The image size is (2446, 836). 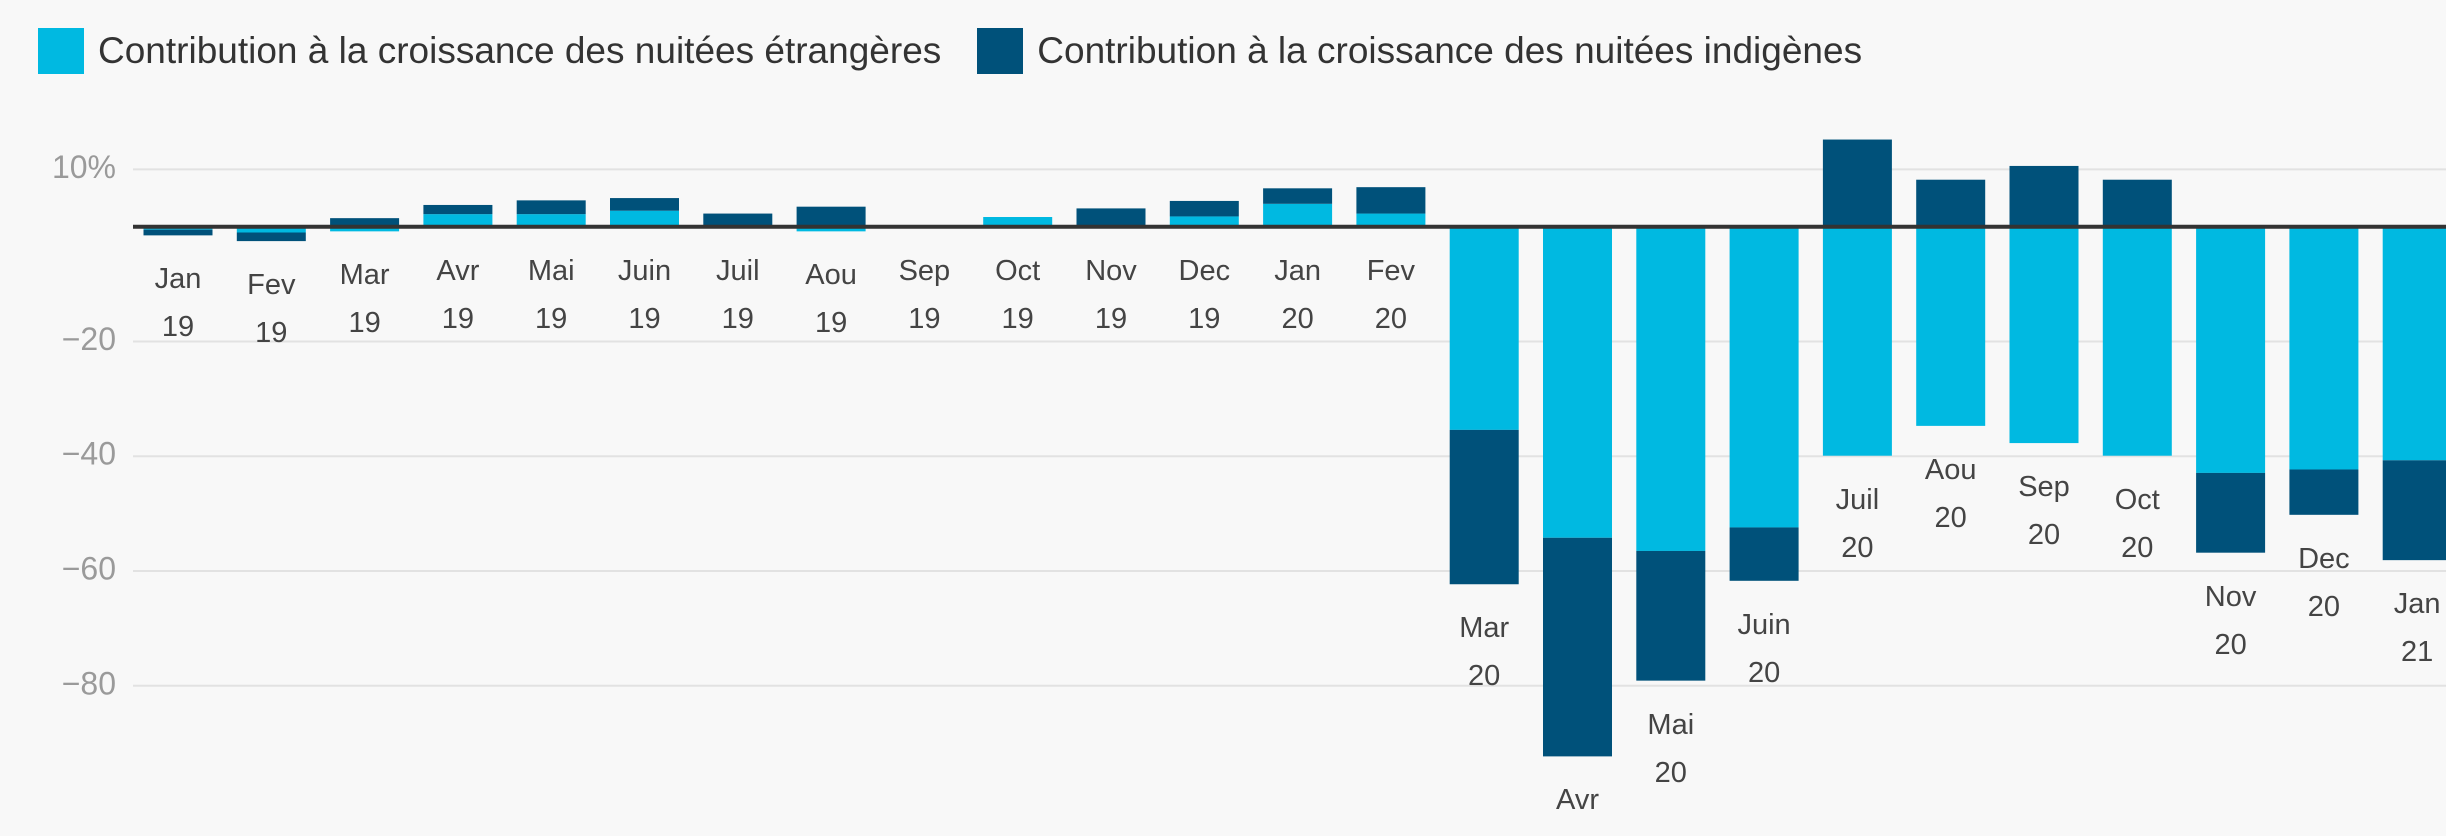 I want to click on x-tick-label: Avr 20, so click(x=1577, y=810).